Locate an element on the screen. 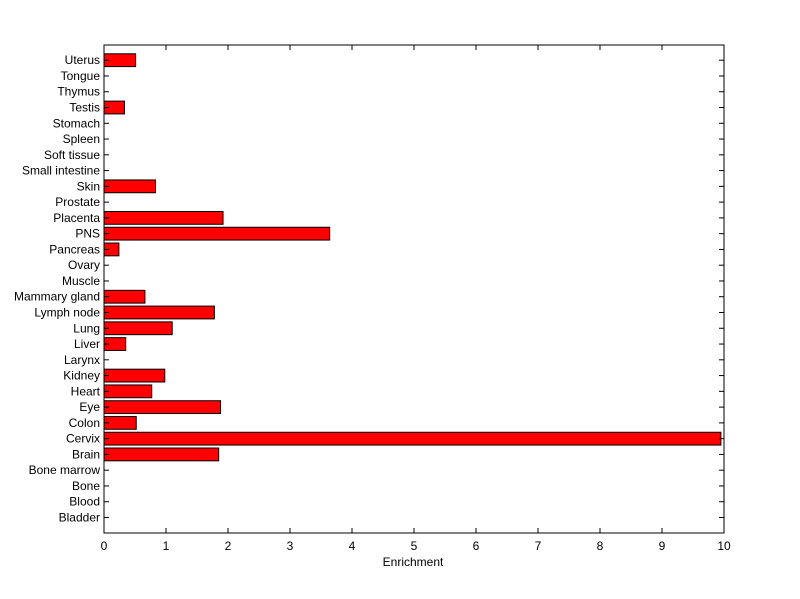 This screenshot has width=800, height=599. y-tick-label: Soft tissue is located at coordinates (72, 155).